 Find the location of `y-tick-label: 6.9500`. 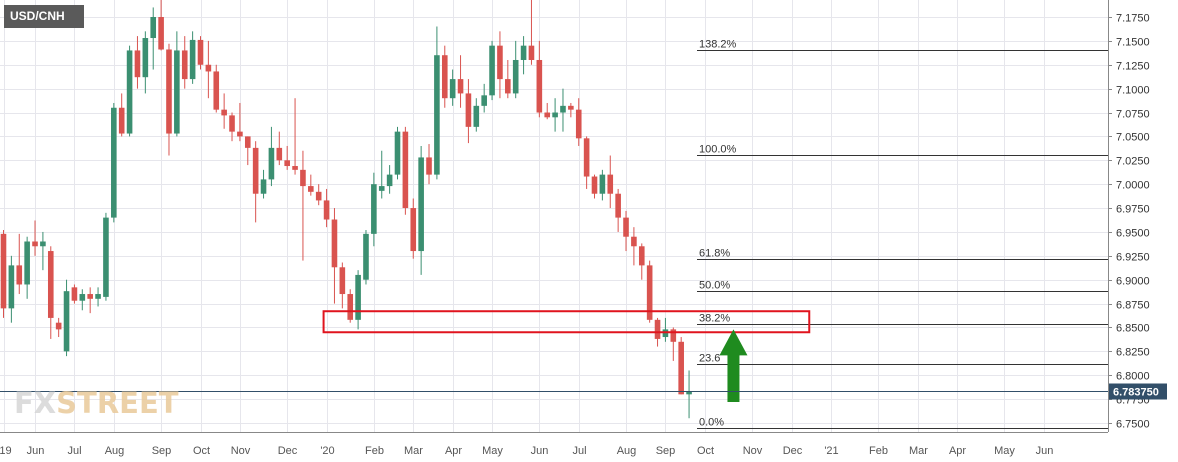

y-tick-label: 6.9500 is located at coordinates (1133, 234).